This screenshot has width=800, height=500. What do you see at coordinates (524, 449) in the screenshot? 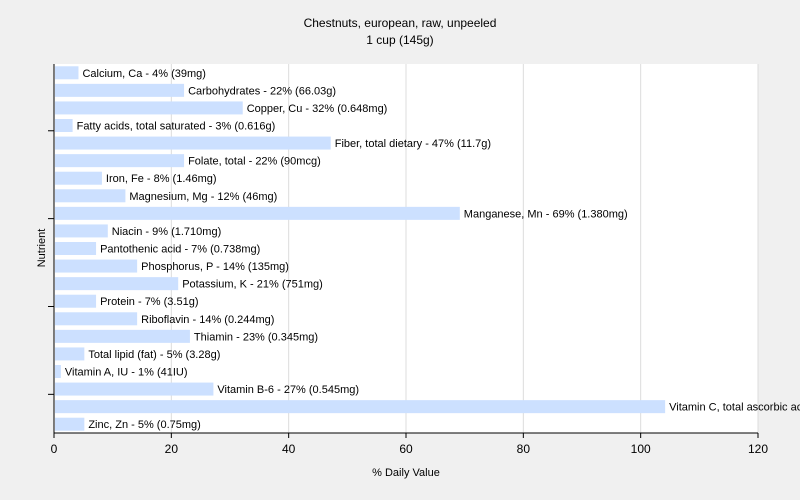
I see `x-tick-label: 80` at bounding box center [524, 449].